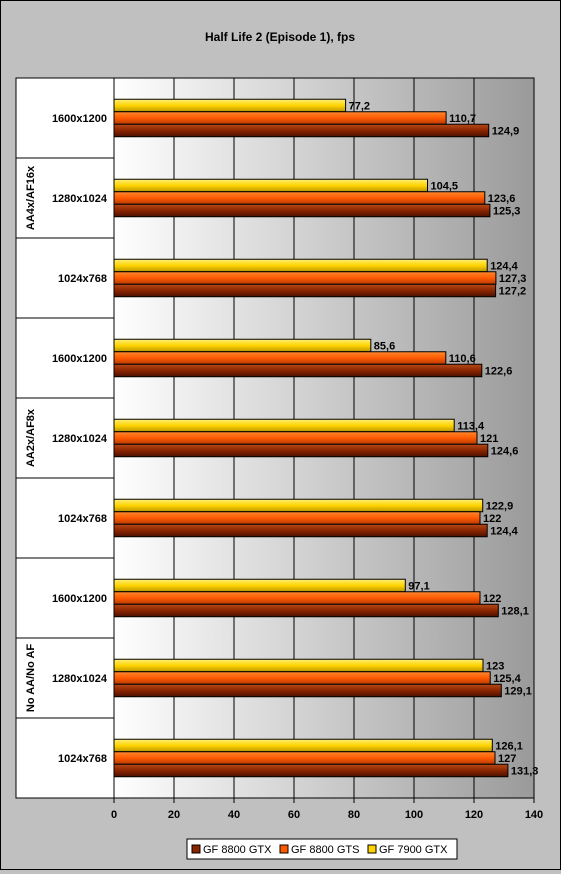 The height and width of the screenshot is (874, 561). Describe the element at coordinates (31, 678) in the screenshot. I see `group-label: No AA/No AF` at that location.